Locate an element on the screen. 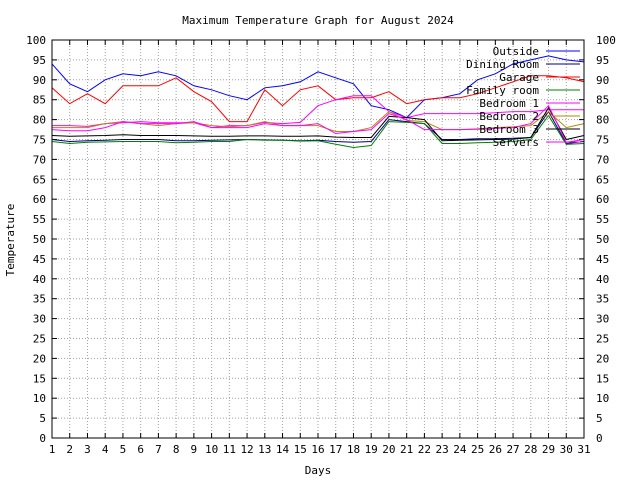 The height and width of the screenshot is (480, 640). y-tick-label-right: 80 is located at coordinates (602, 120).